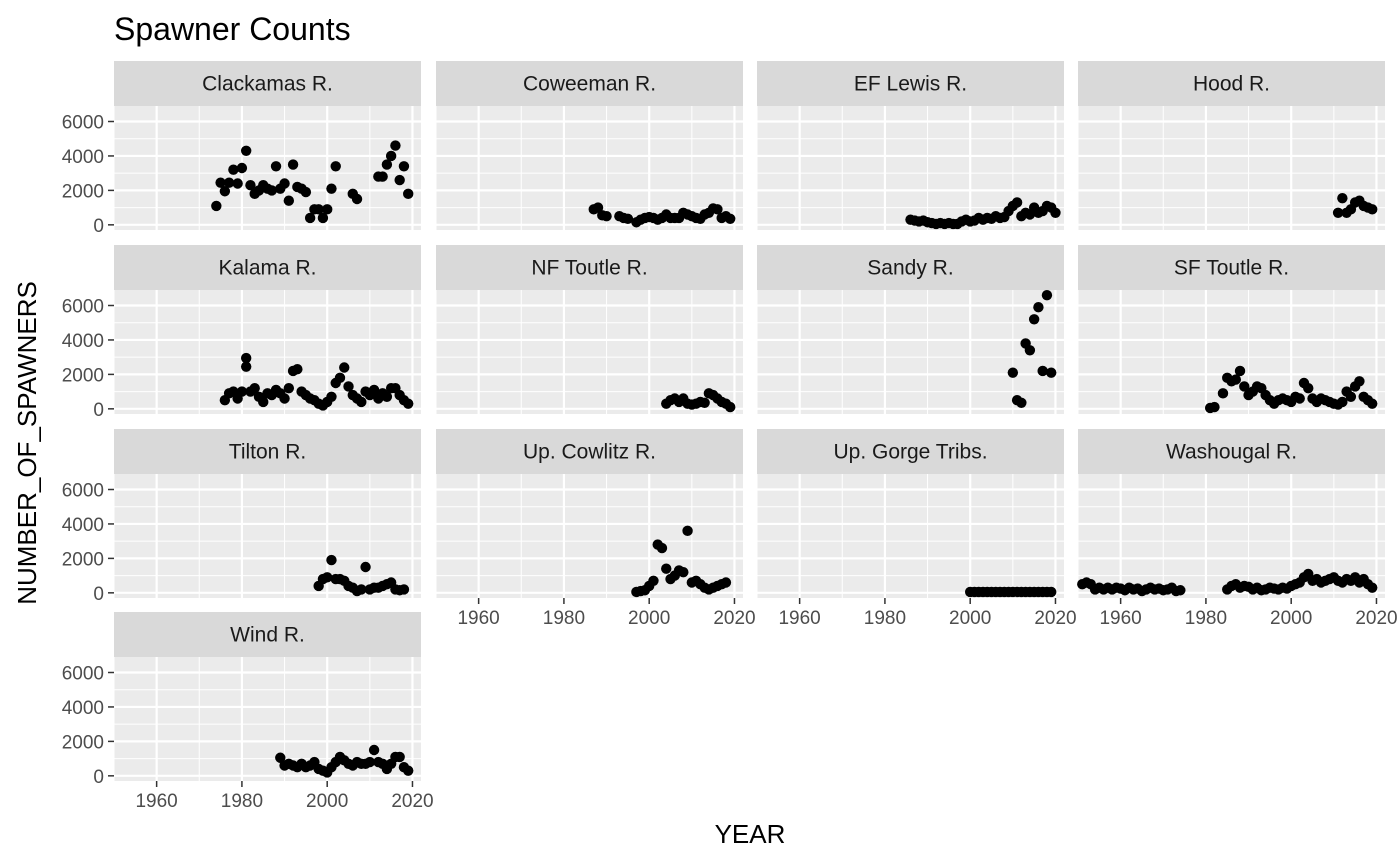 This screenshot has width=1400, height=865. What do you see at coordinates (267, 84) in the screenshot?
I see `facet-strip-label: Clackamas R.` at bounding box center [267, 84].